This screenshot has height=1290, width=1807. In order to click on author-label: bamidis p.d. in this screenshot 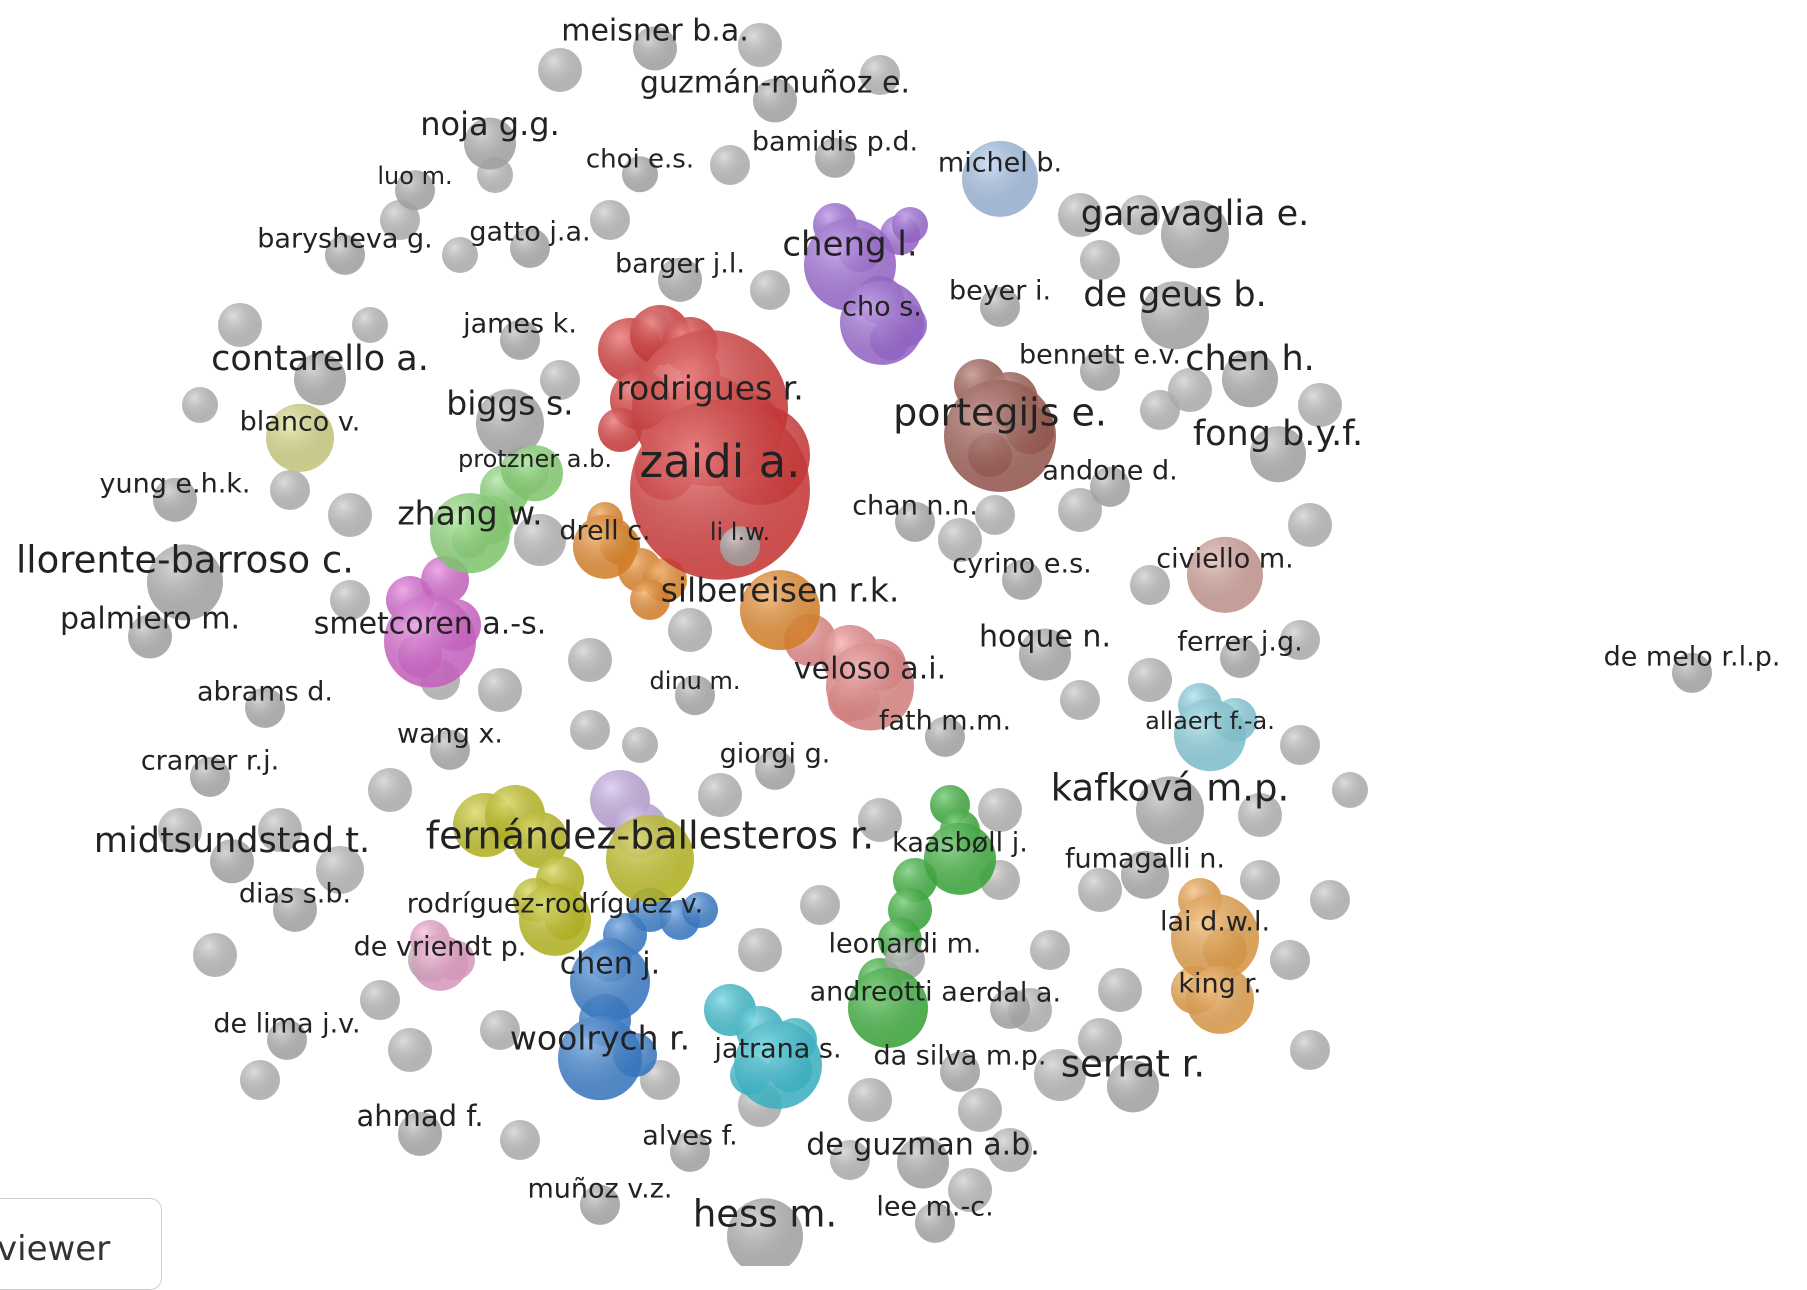, I will do `click(835, 142)`.